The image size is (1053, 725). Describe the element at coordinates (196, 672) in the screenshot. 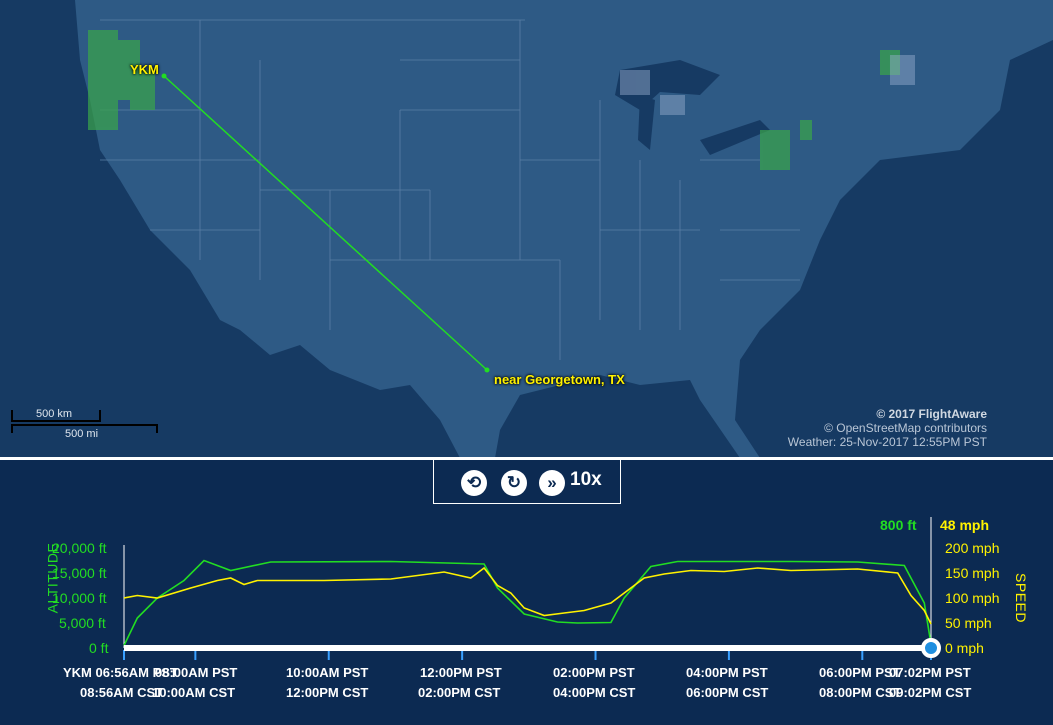

I see `time-label-pst-1: 08:00AM PST` at that location.